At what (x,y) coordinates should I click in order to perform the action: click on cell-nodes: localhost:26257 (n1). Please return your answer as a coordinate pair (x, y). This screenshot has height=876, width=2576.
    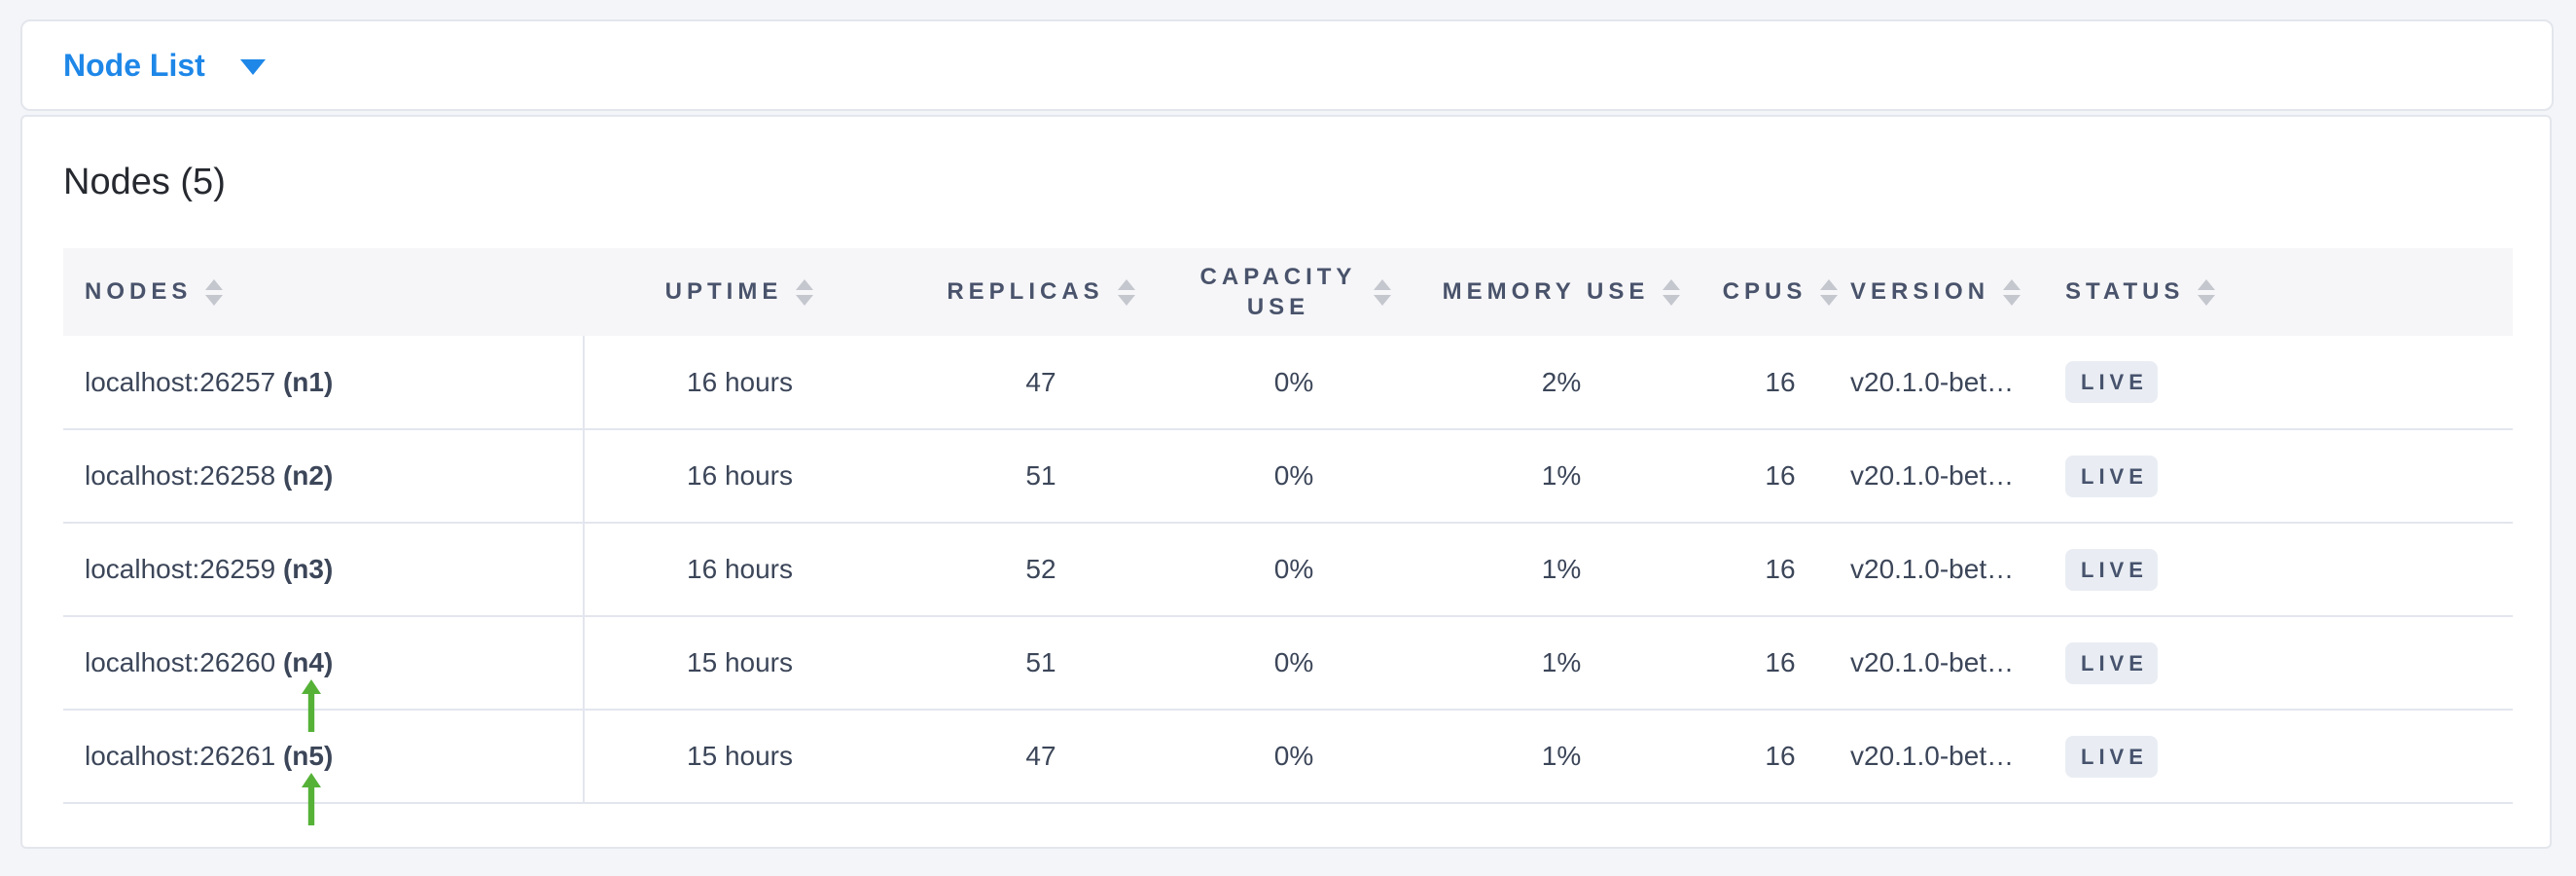
    Looking at the image, I should click on (324, 383).